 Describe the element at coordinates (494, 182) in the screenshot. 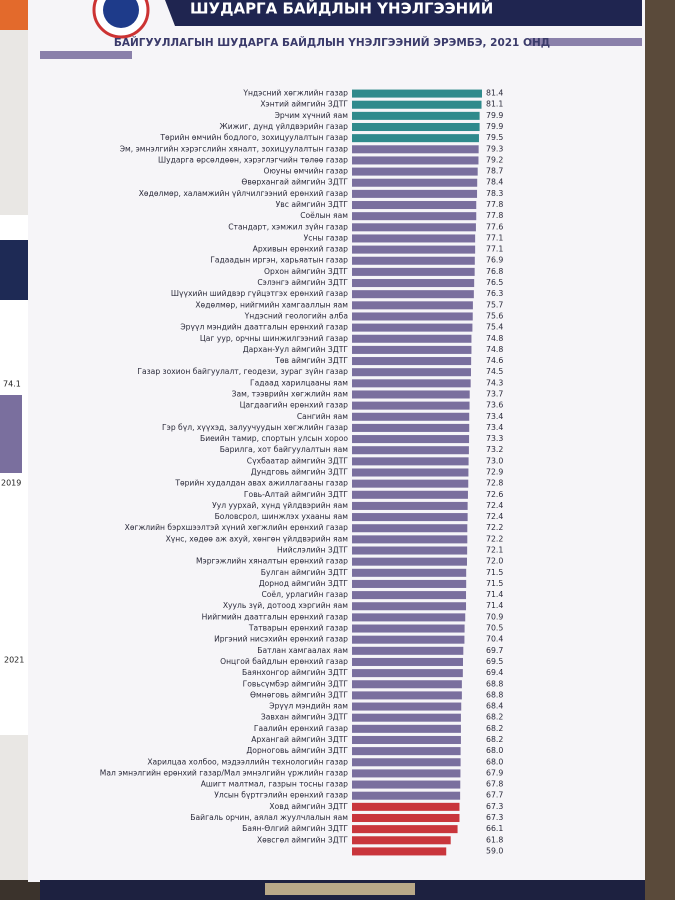

I see `value-label: 78.4` at that location.